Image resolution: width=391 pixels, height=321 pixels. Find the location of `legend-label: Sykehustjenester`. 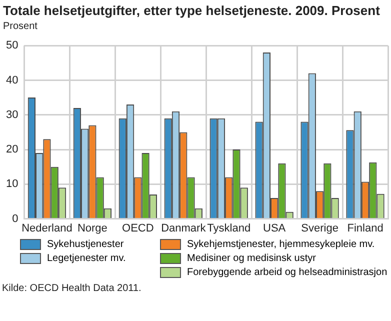

legend-label: Sykehustjenester is located at coordinates (85, 245).